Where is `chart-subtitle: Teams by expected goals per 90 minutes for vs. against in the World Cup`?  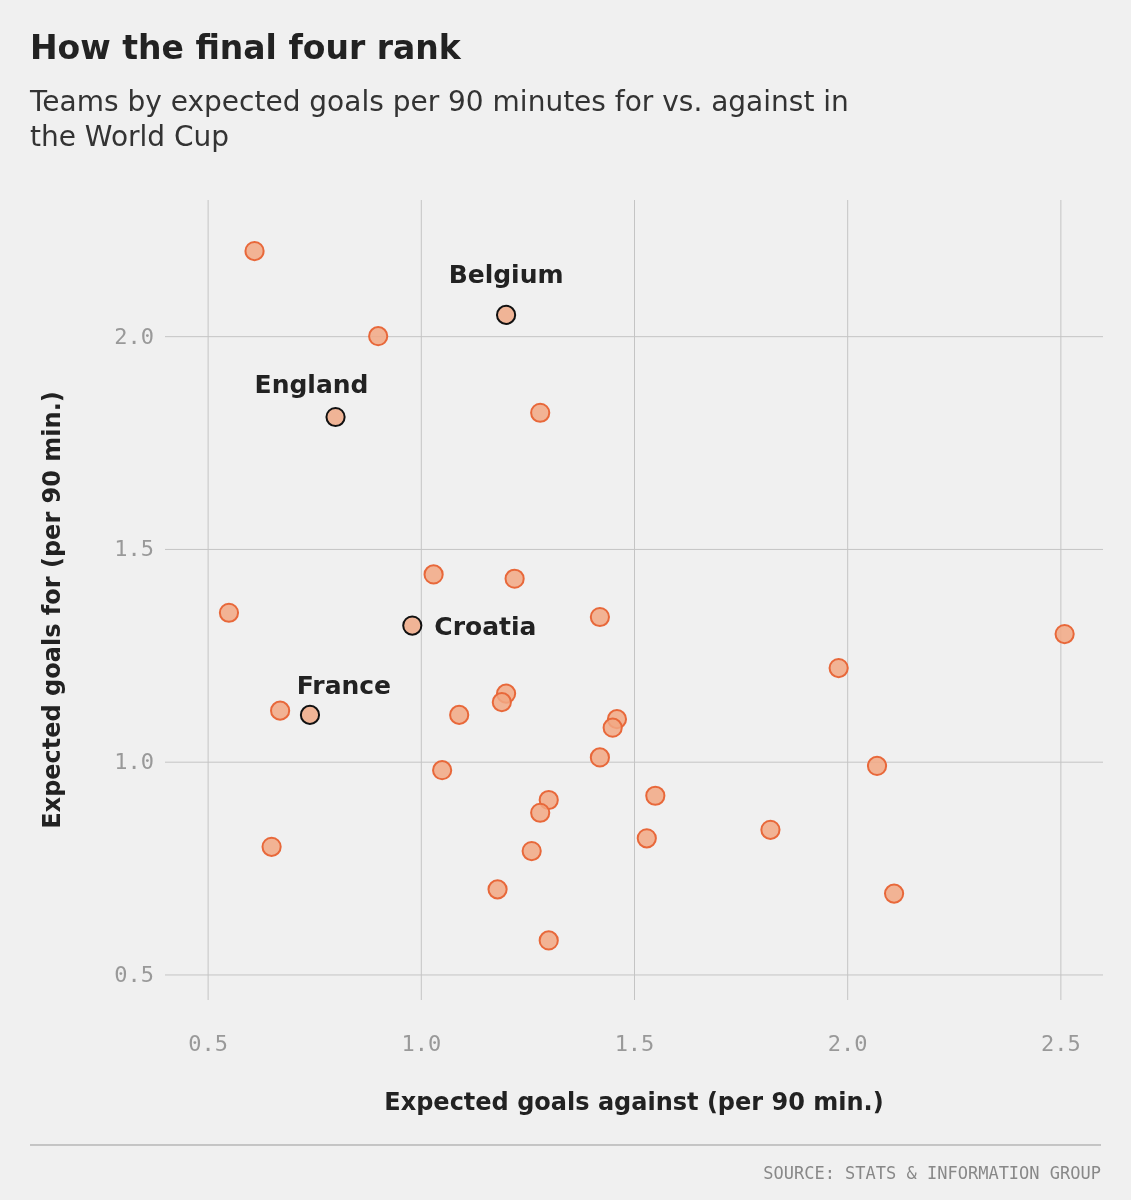 chart-subtitle: Teams by expected goals per 90 minutes for vs. against in the World Cup is located at coordinates (440, 119).